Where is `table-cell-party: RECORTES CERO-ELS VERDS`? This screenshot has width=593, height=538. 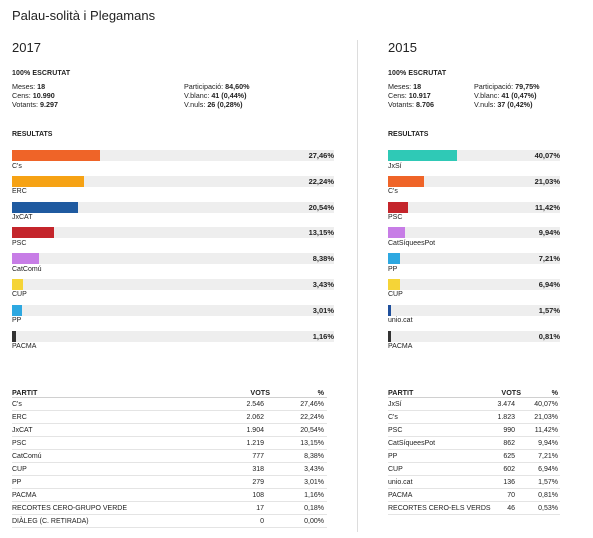
table-cell-party: RECORTES CERO-ELS VERDS is located at coordinates (439, 508).